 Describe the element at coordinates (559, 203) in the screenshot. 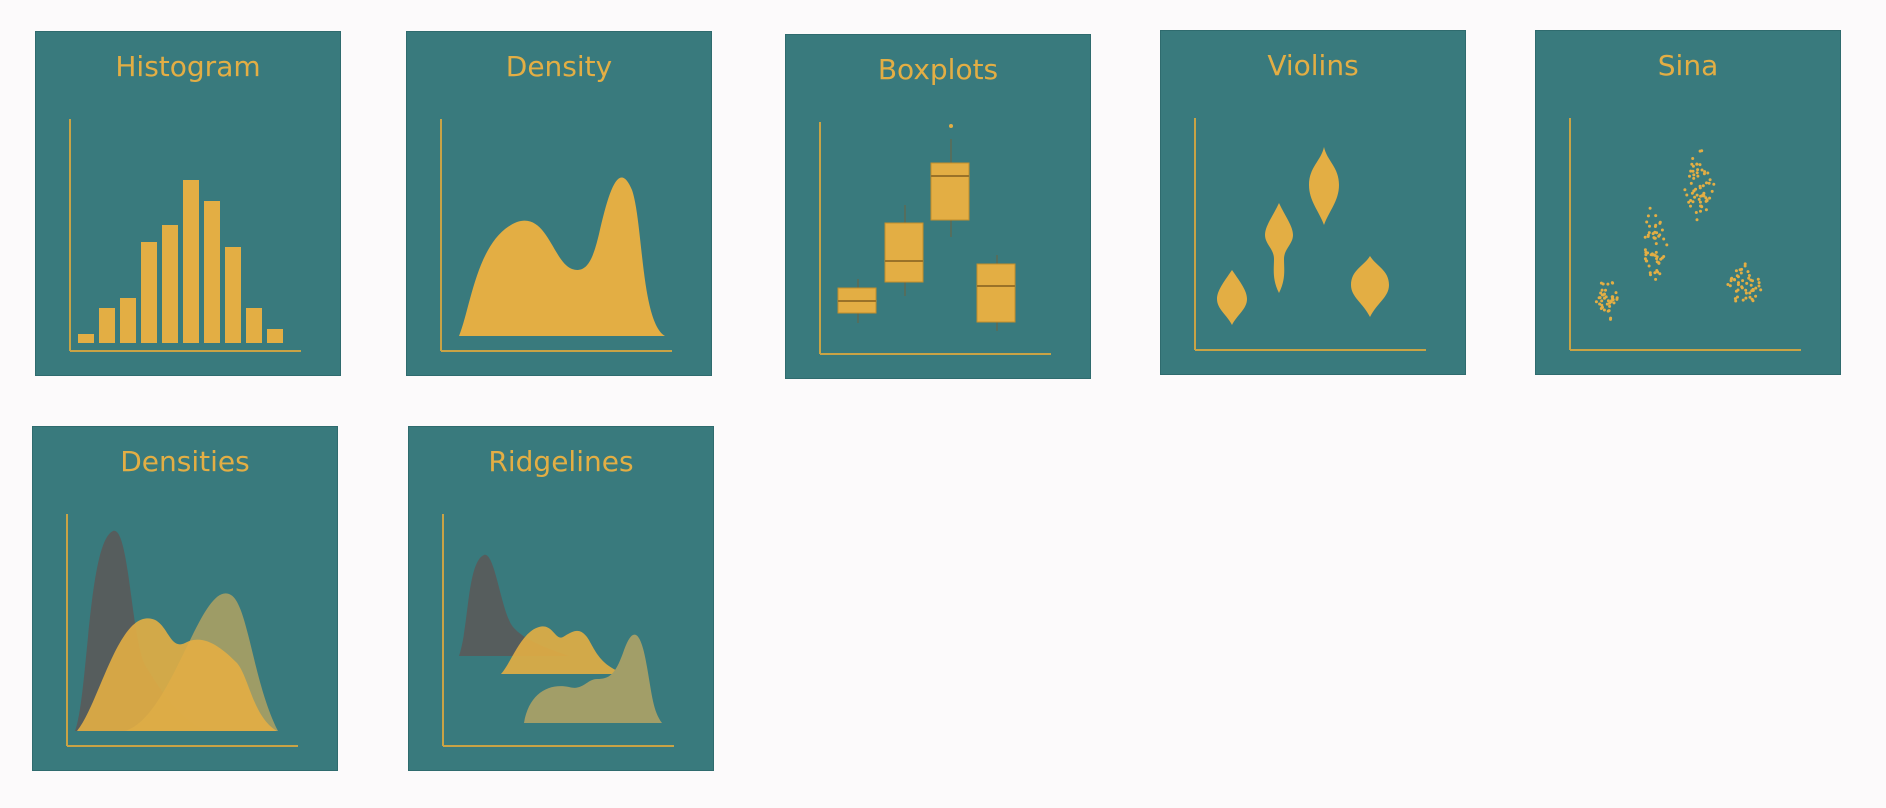

I see `tile-density: Density` at that location.